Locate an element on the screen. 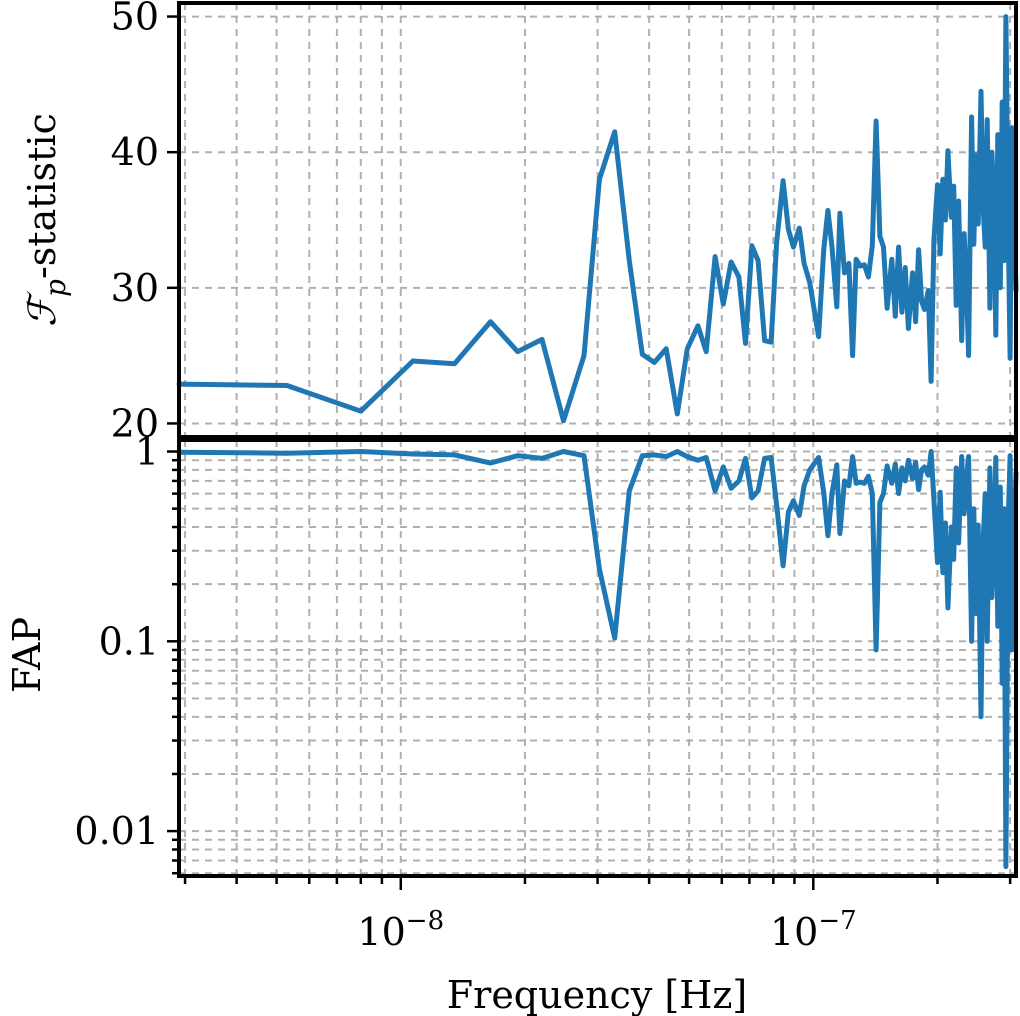  bottom-y-tick-label: 0.01 is located at coordinates (116, 831).